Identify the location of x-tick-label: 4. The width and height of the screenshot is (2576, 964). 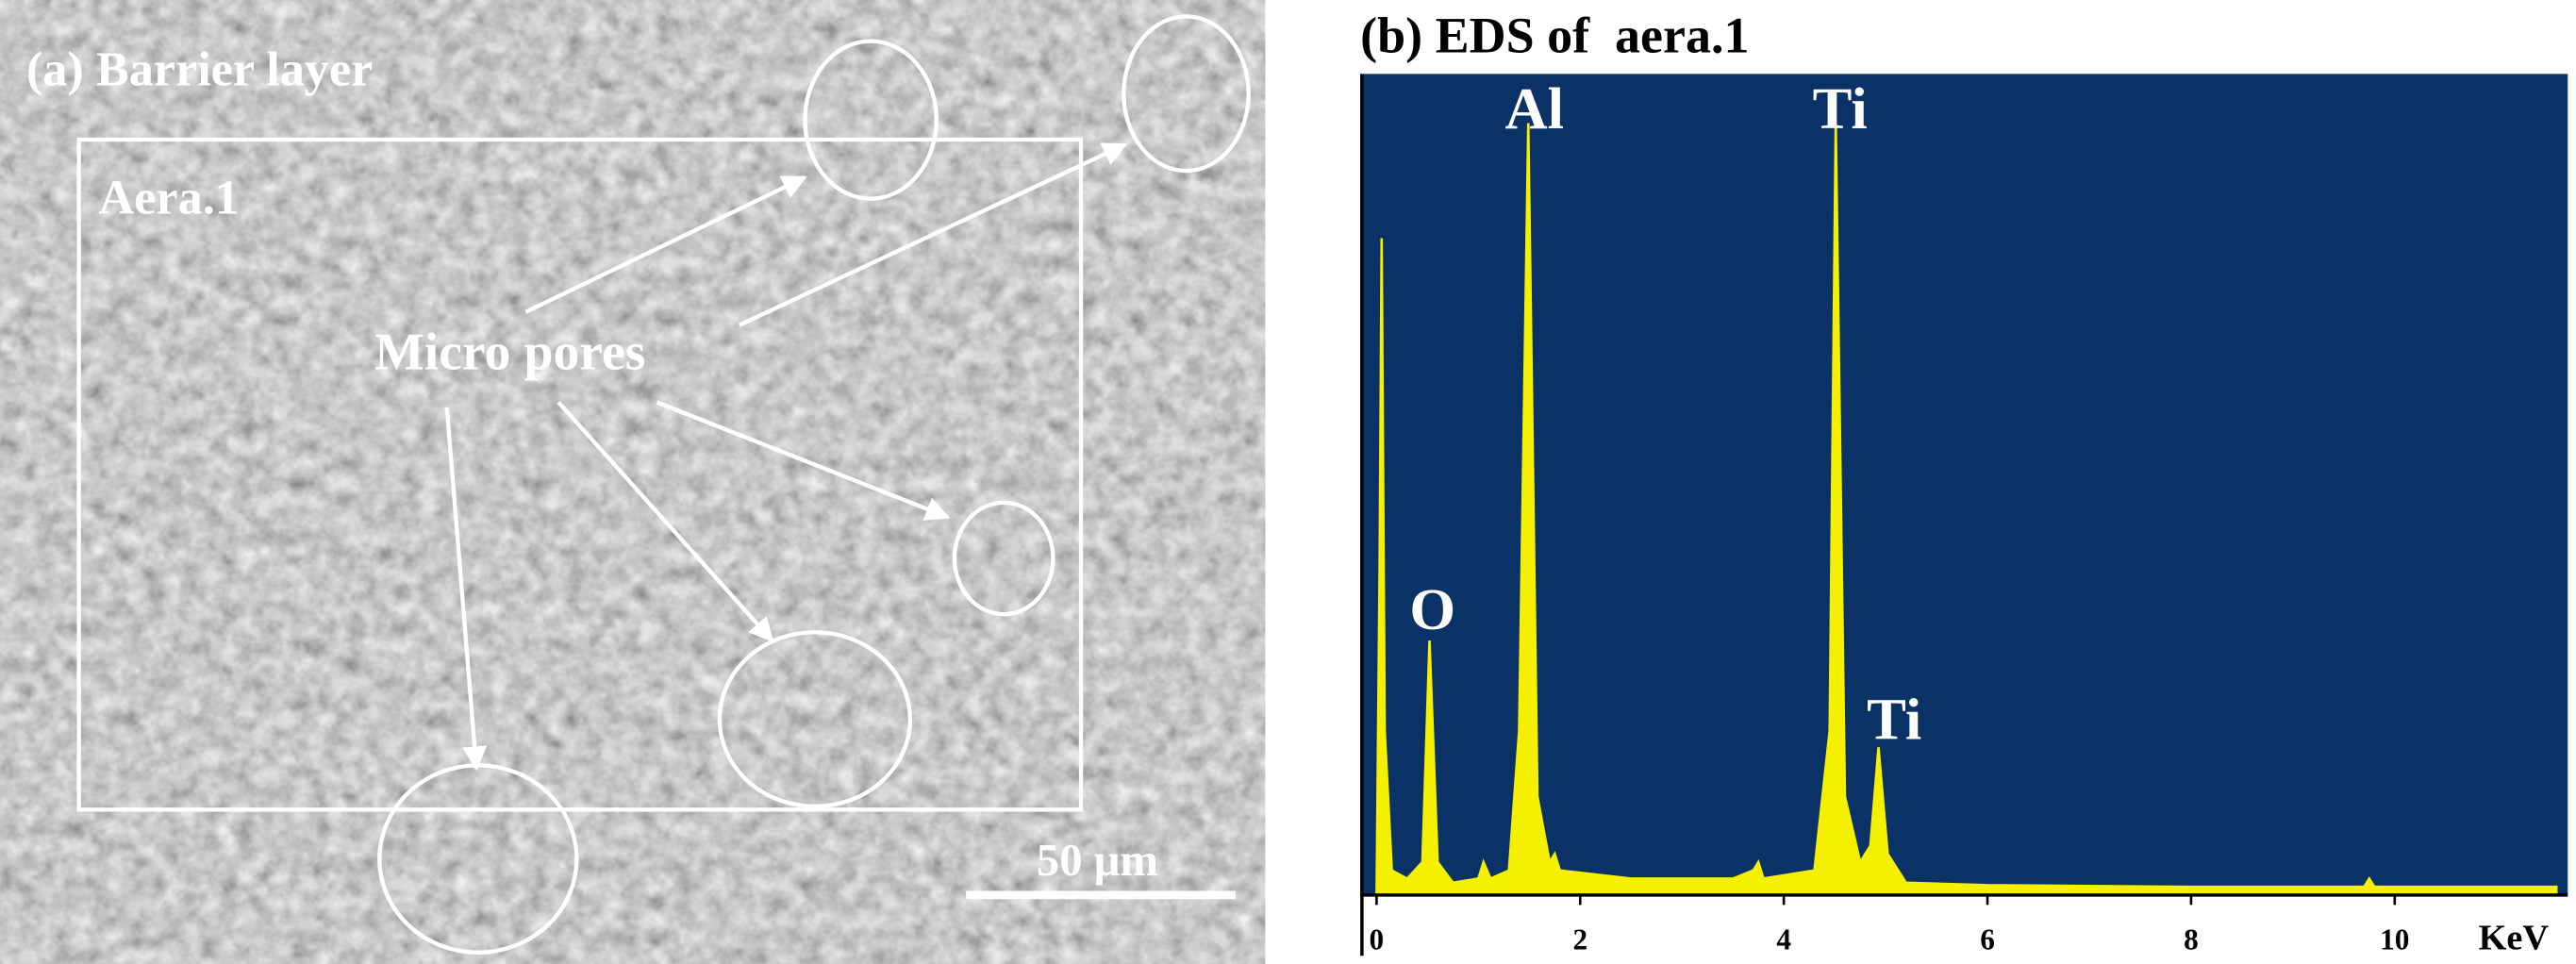
(1783, 939).